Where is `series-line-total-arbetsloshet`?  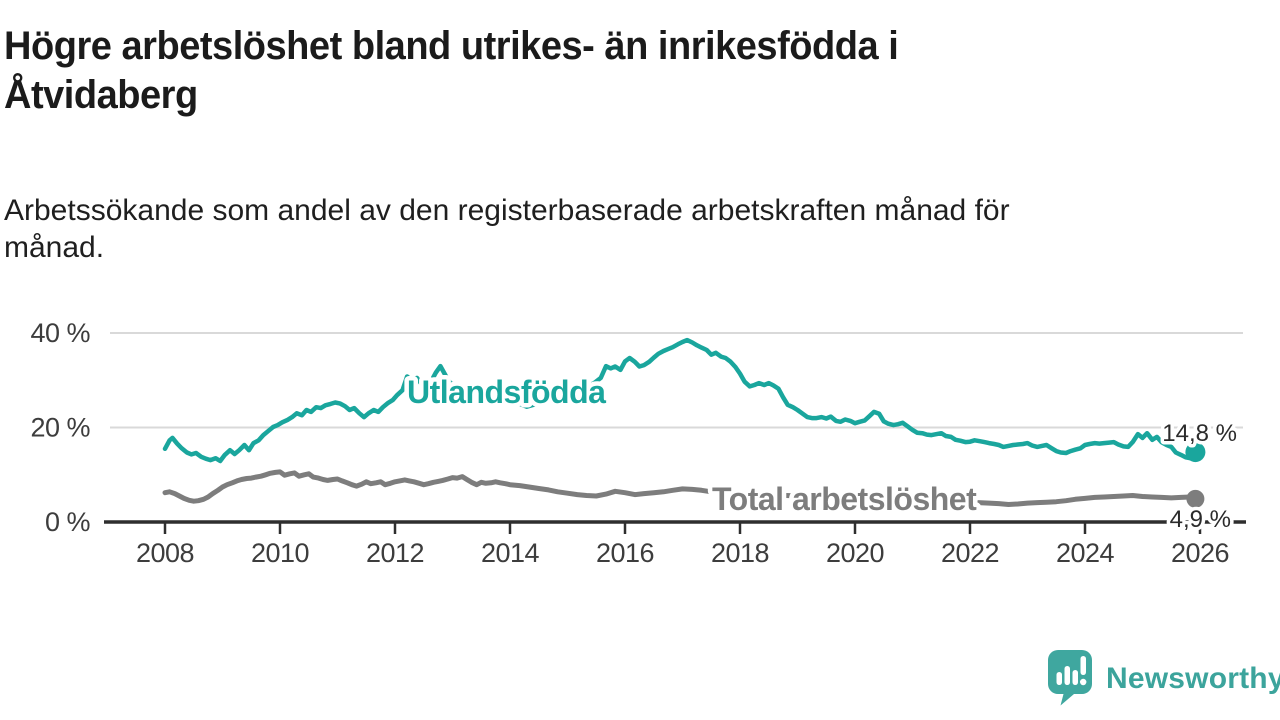
series-line-total-arbetsloshet is located at coordinates (680, 488).